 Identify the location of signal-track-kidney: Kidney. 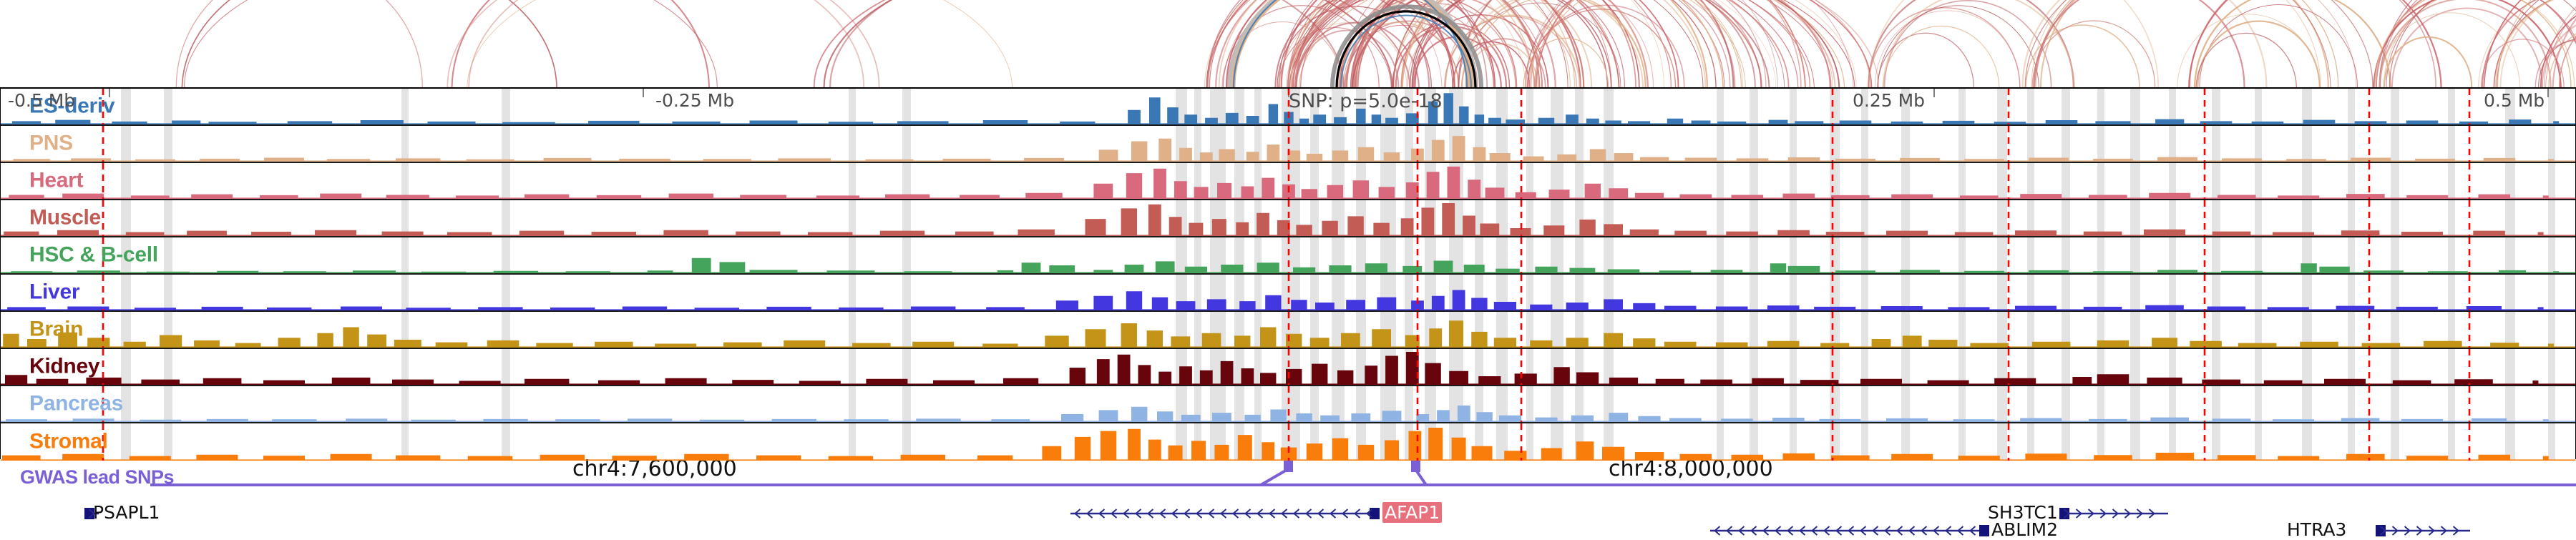
(1288, 367).